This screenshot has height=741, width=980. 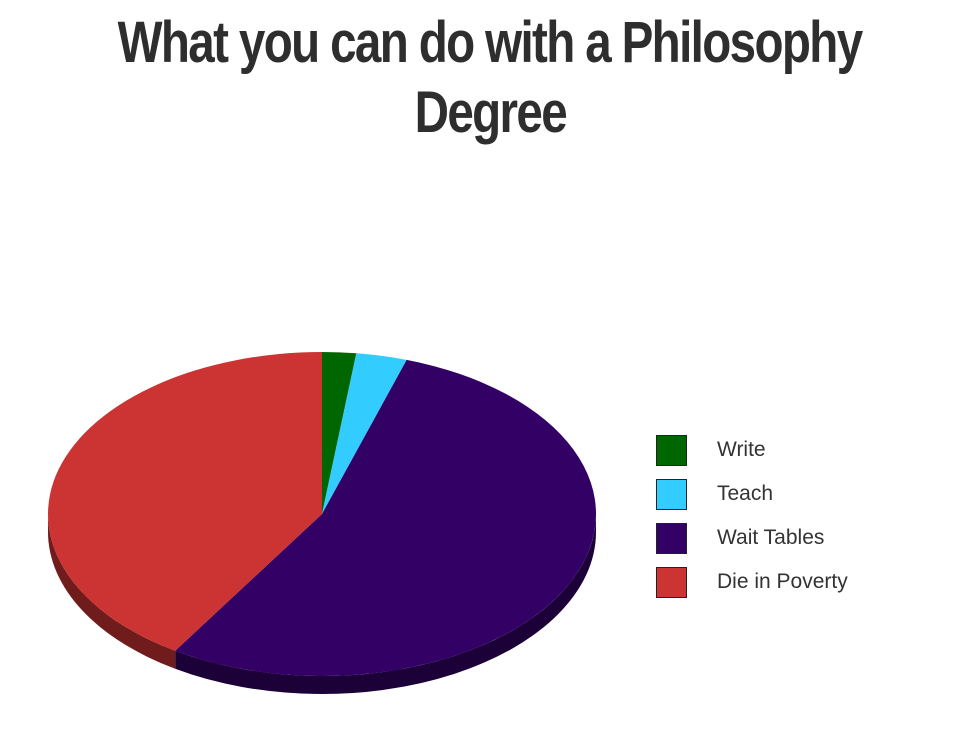 I want to click on slice-write, so click(x=339, y=433).